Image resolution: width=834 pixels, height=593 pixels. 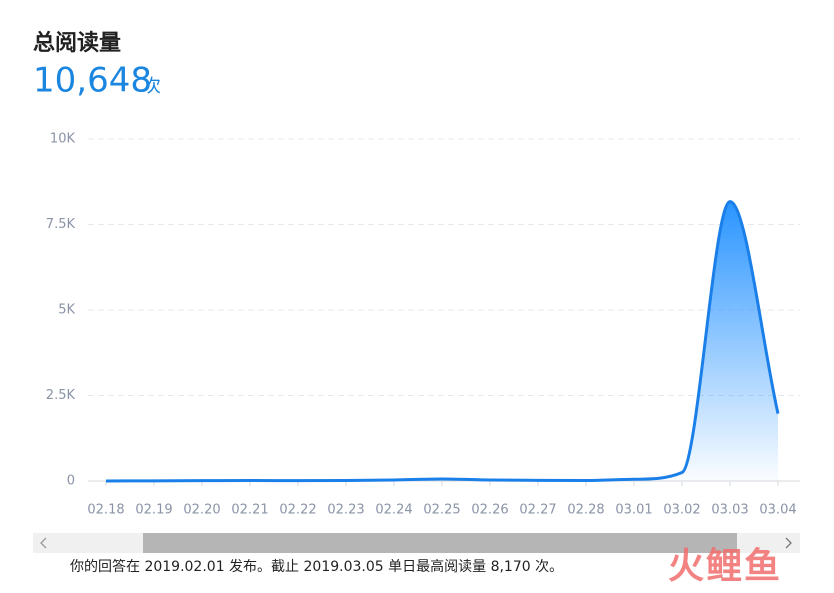 What do you see at coordinates (92, 81) in the screenshot?
I see `total: 10,648` at bounding box center [92, 81].